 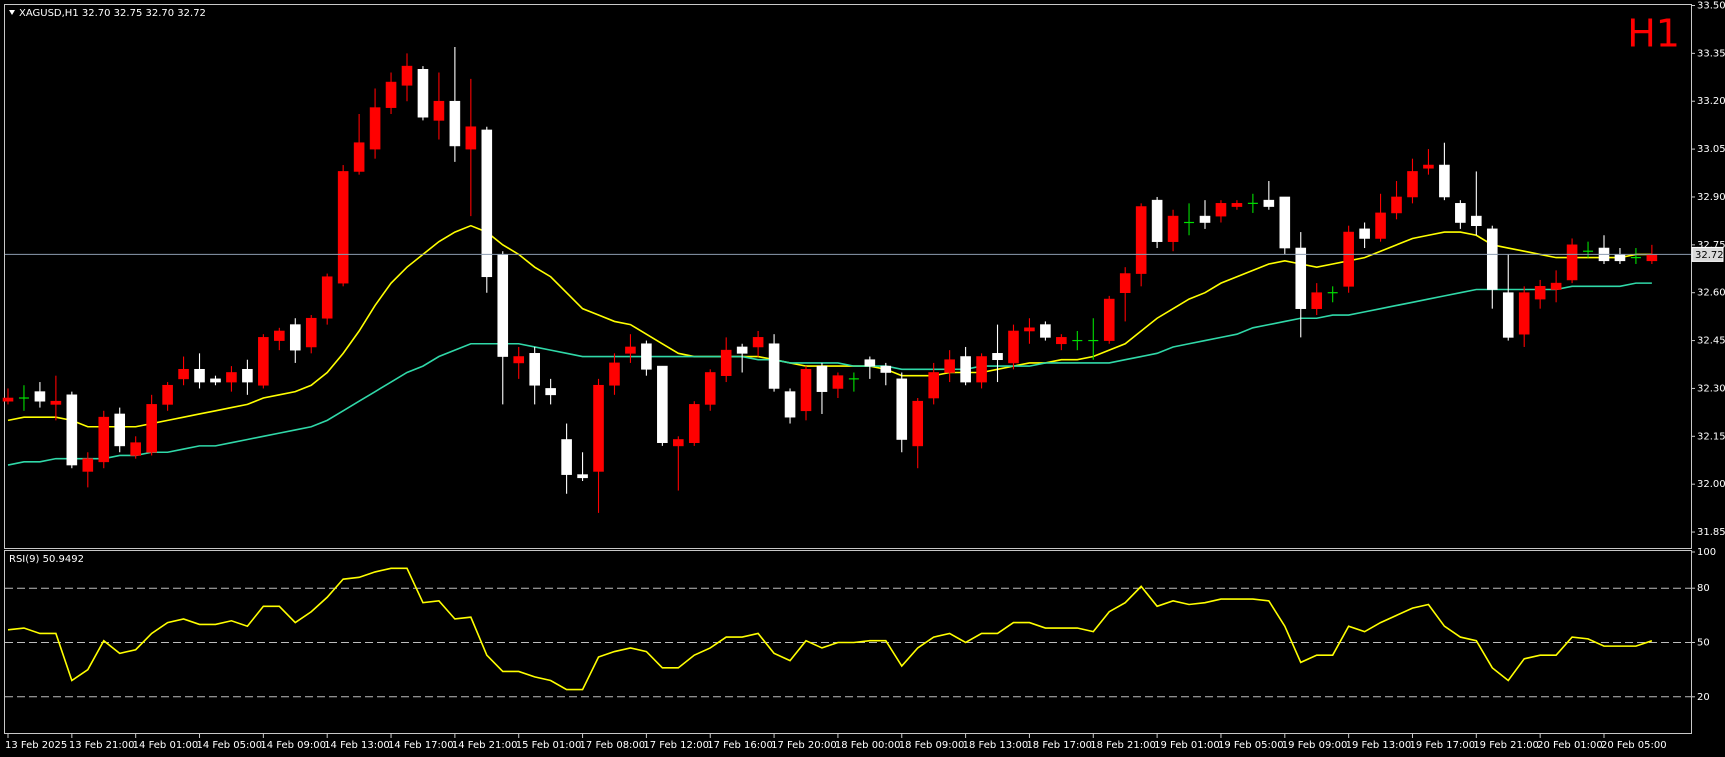 What do you see at coordinates (1251, 745) in the screenshot?
I see `x-tick-label: 19 Feb 05:00` at bounding box center [1251, 745].